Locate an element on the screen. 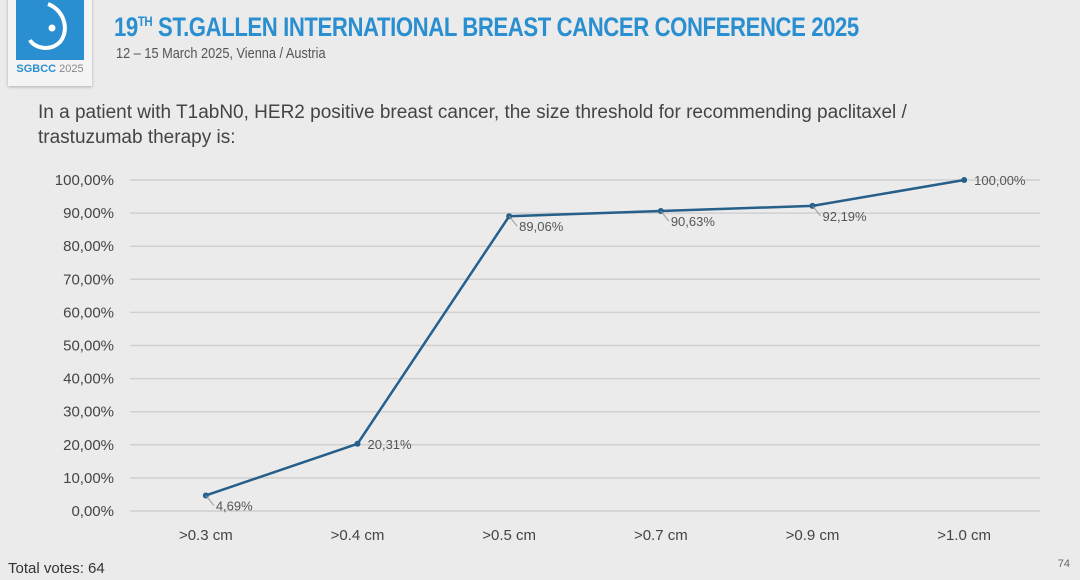 The image size is (1080, 580). x-tick-label: >0.7 cm is located at coordinates (661, 535).